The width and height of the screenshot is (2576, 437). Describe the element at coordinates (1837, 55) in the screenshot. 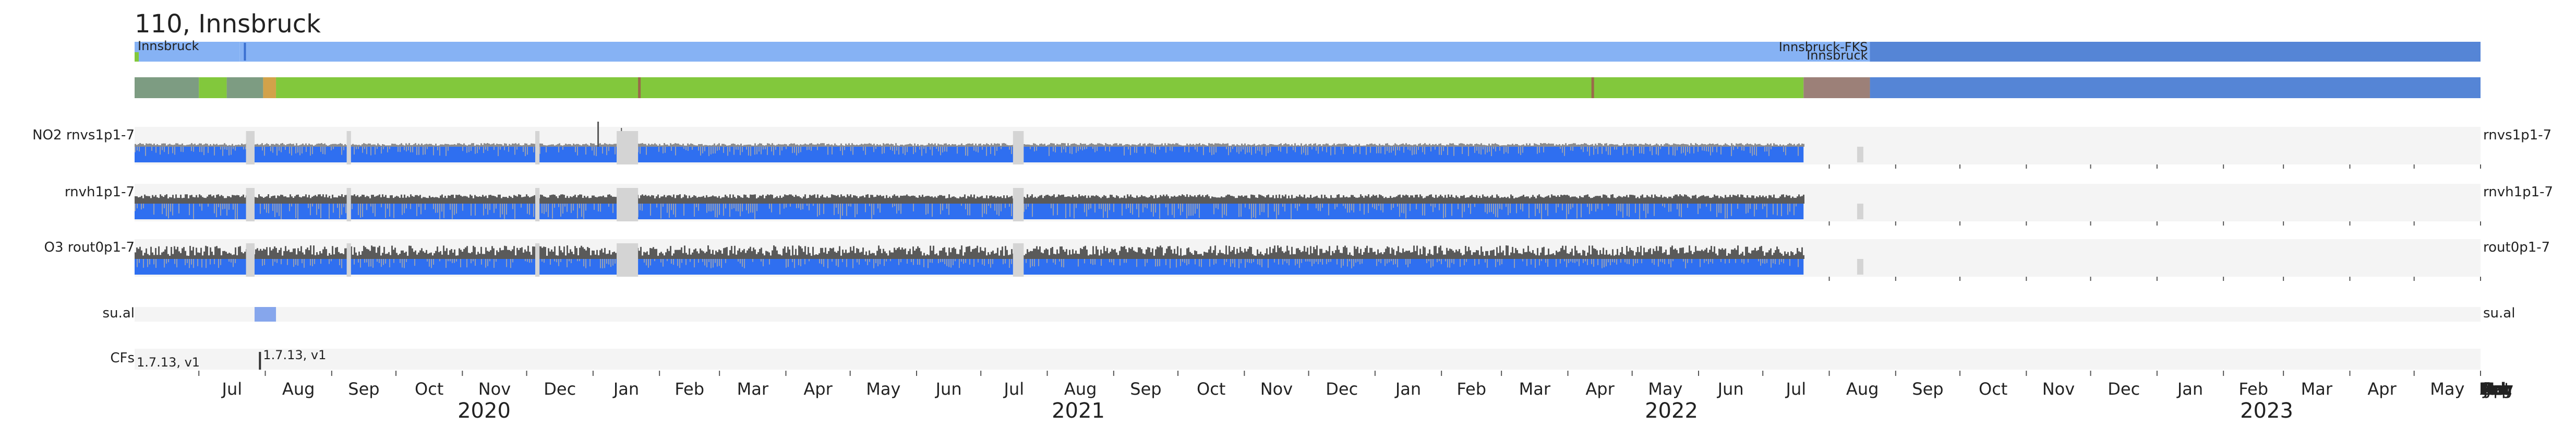

I see `station-label: Innsbruck` at that location.